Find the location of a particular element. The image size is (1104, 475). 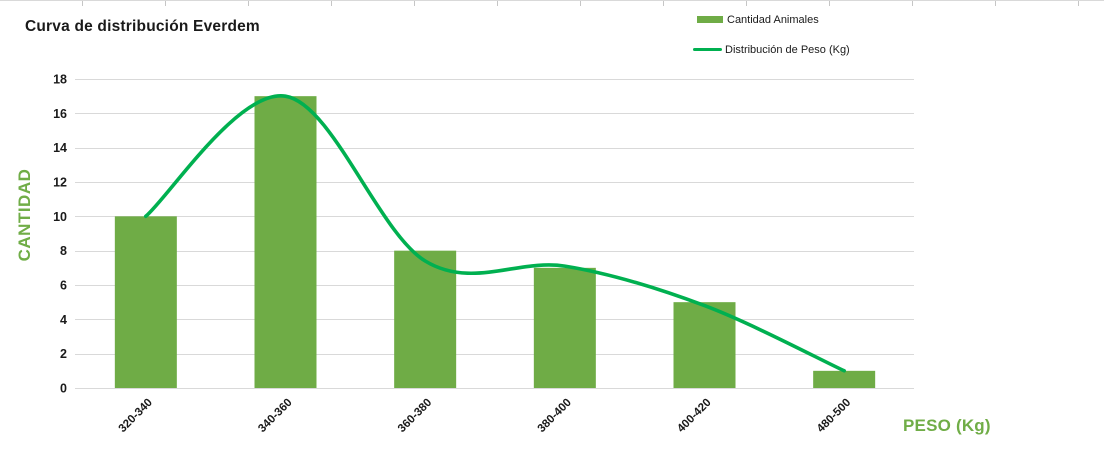

y-tick-label: 2 is located at coordinates (63, 354).